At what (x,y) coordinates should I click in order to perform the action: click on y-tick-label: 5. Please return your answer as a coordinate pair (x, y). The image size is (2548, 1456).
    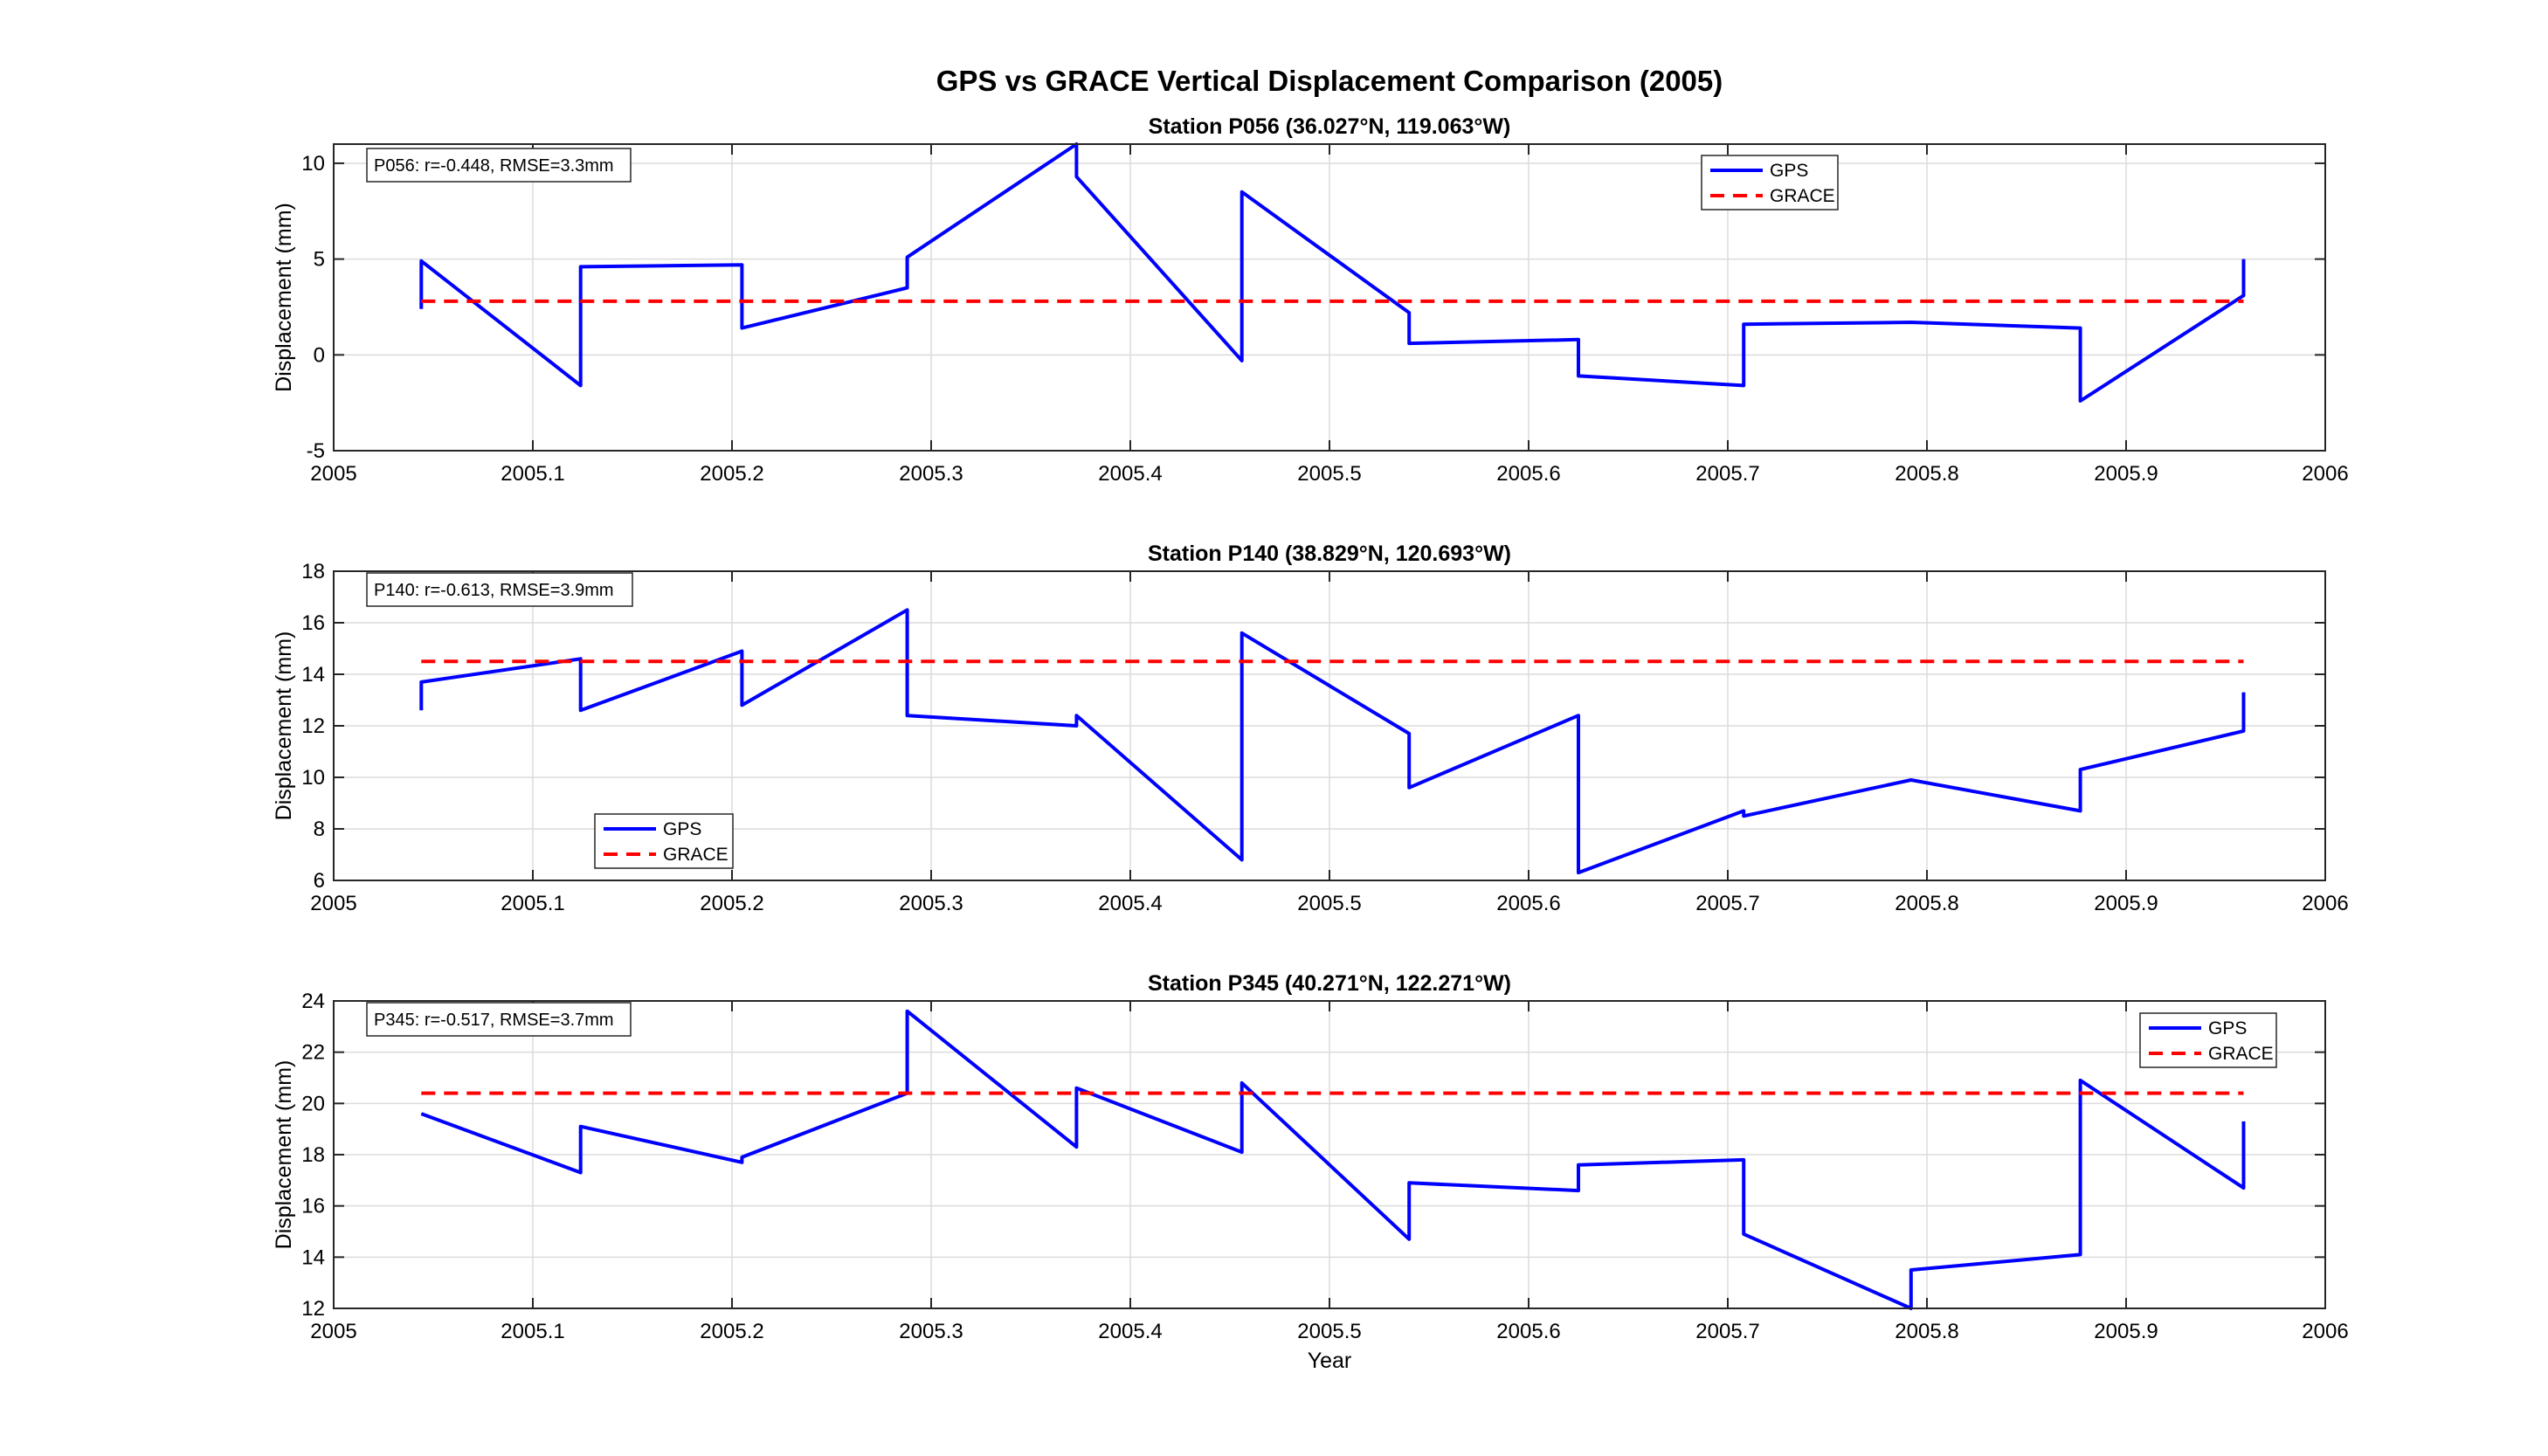
    Looking at the image, I should click on (319, 260).